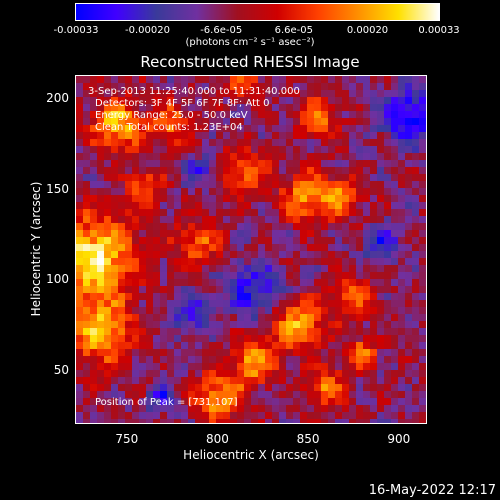 This screenshot has height=500, width=500. Describe the element at coordinates (367, 30) in the screenshot. I see `colorbar-tick-label: 0.00020` at that location.